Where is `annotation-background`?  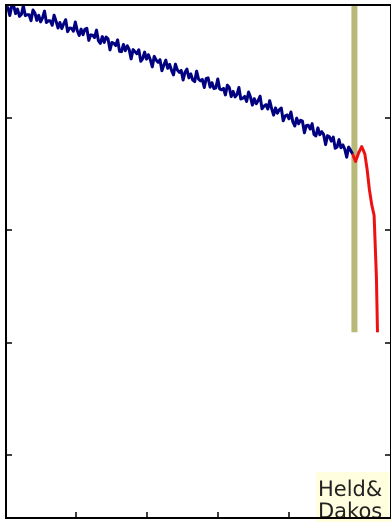 annotation-background is located at coordinates (353, 497).